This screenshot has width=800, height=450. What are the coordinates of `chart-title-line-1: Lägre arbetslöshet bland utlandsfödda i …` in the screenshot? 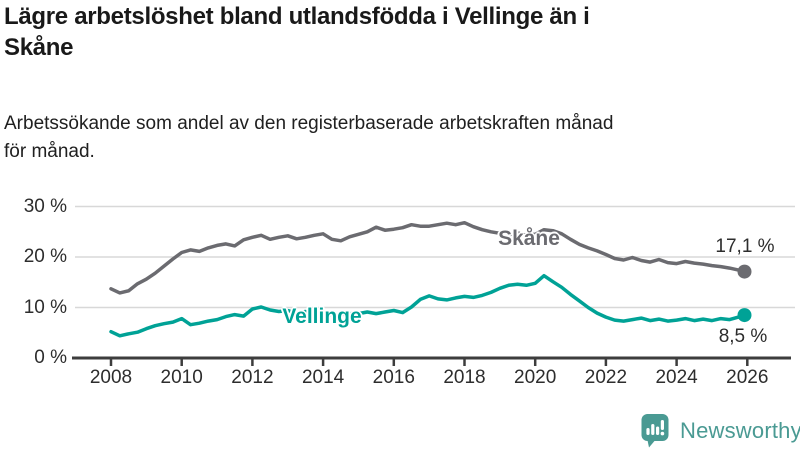 It's located at (297, 16).